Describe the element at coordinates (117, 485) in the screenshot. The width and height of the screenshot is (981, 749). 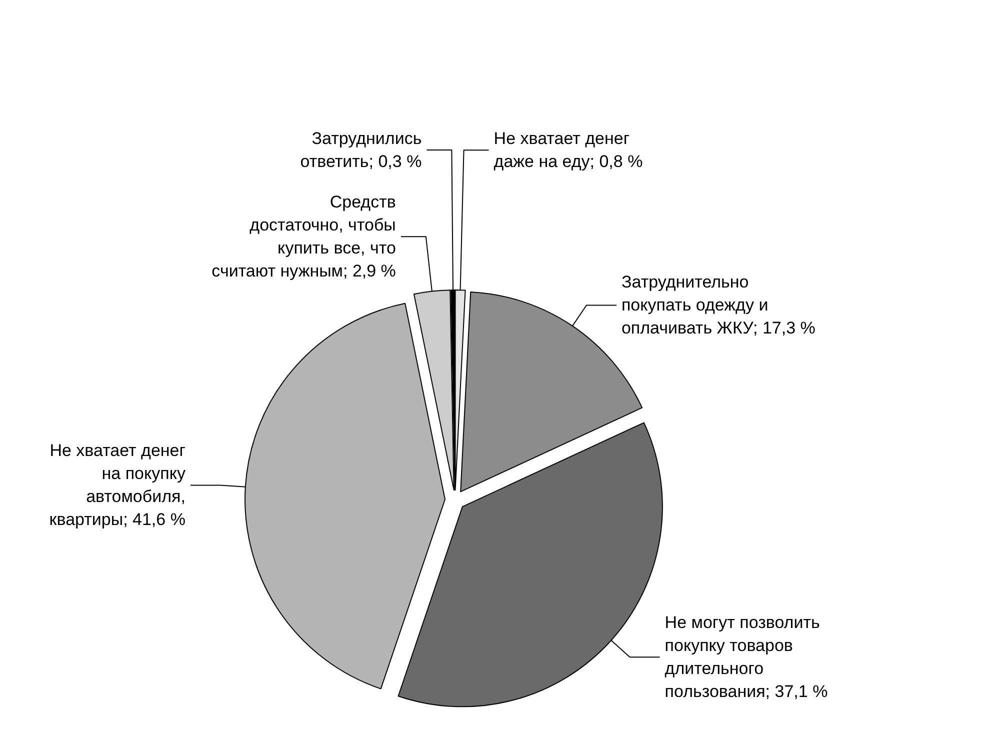
I see `slice-label: Не хватает денег на покупку автомобиля, квартиры; 41,6 %` at that location.